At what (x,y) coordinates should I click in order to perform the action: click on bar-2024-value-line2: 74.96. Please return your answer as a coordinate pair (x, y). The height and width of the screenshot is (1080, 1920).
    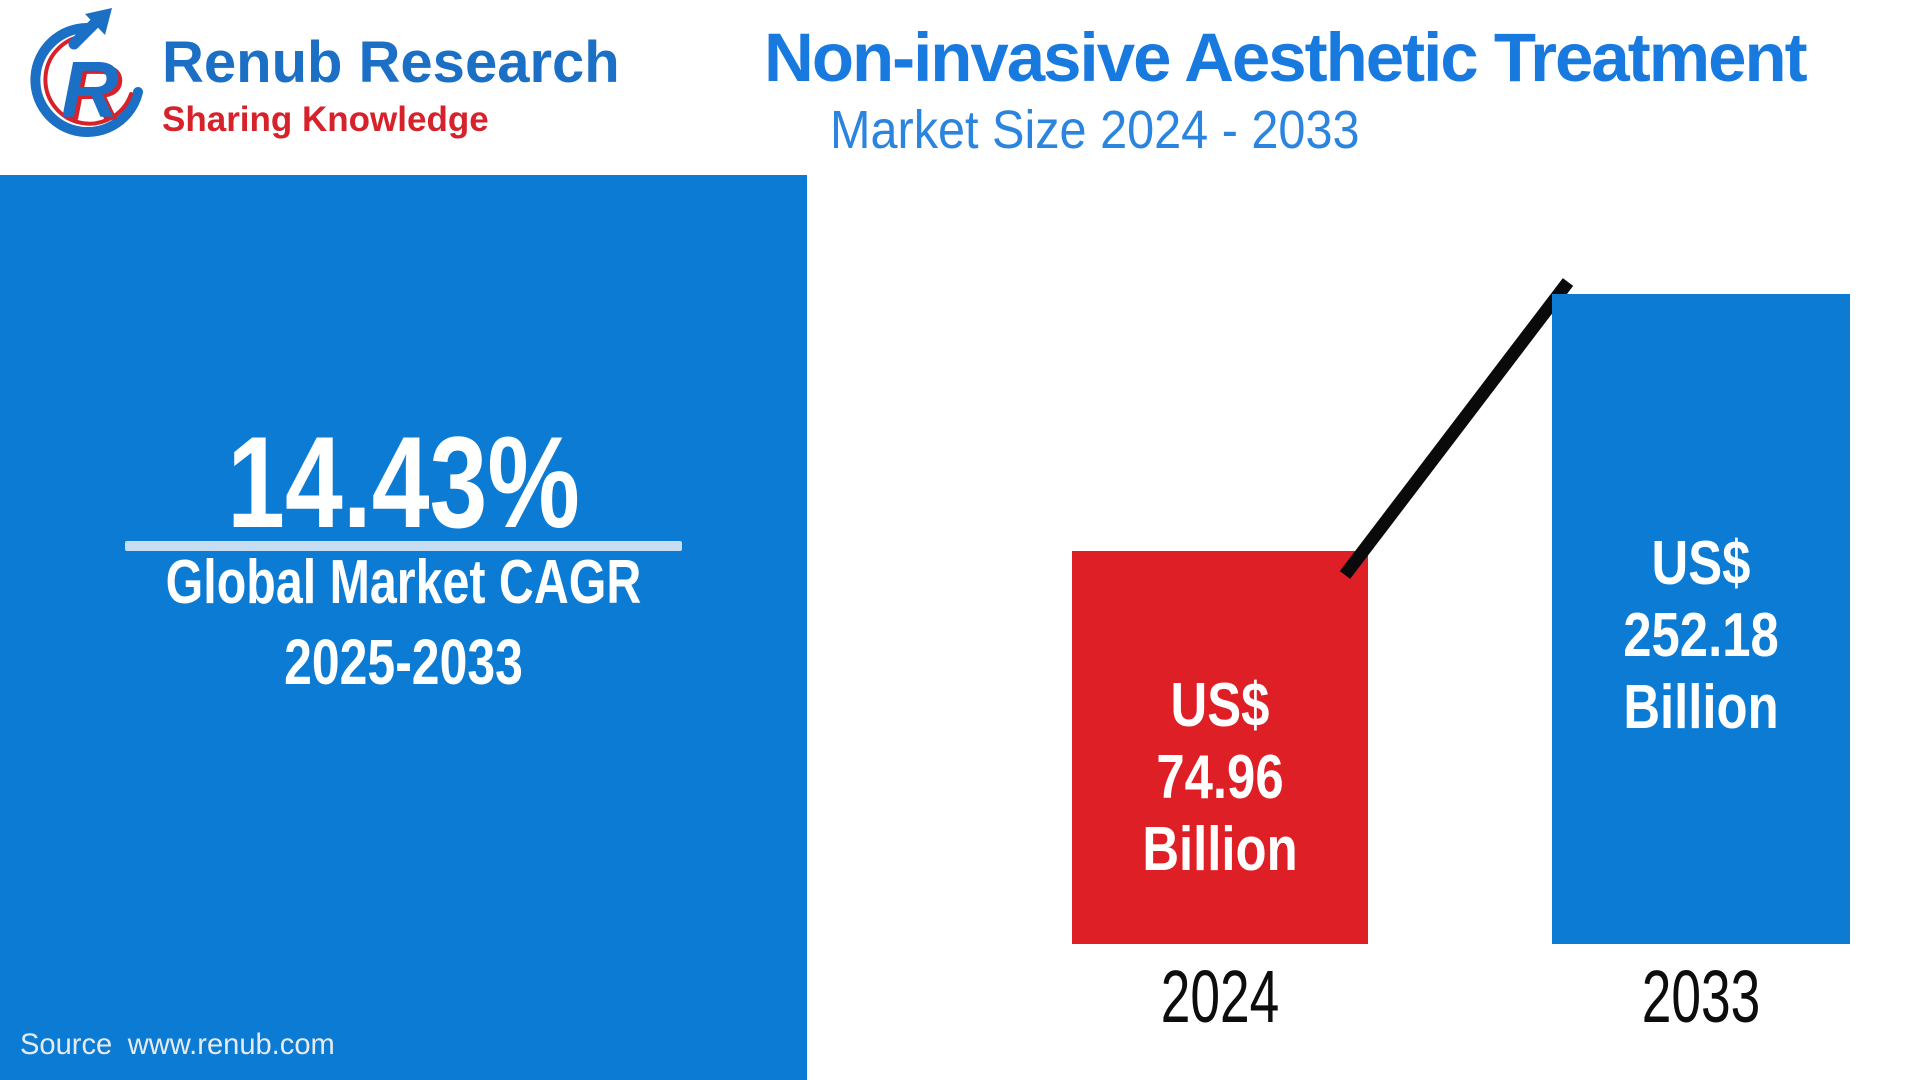
    Looking at the image, I should click on (1220, 777).